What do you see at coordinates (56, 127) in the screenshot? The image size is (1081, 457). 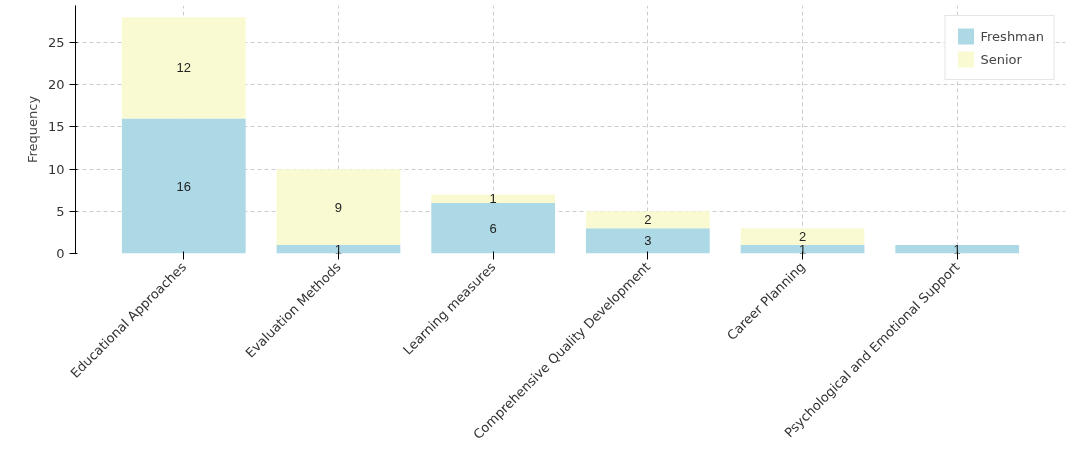 I see `y-tick-label: 15` at bounding box center [56, 127].